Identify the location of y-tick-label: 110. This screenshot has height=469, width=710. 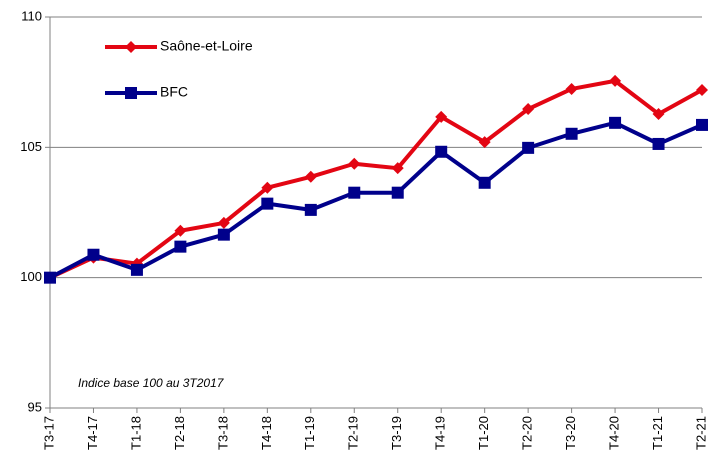
(31, 15).